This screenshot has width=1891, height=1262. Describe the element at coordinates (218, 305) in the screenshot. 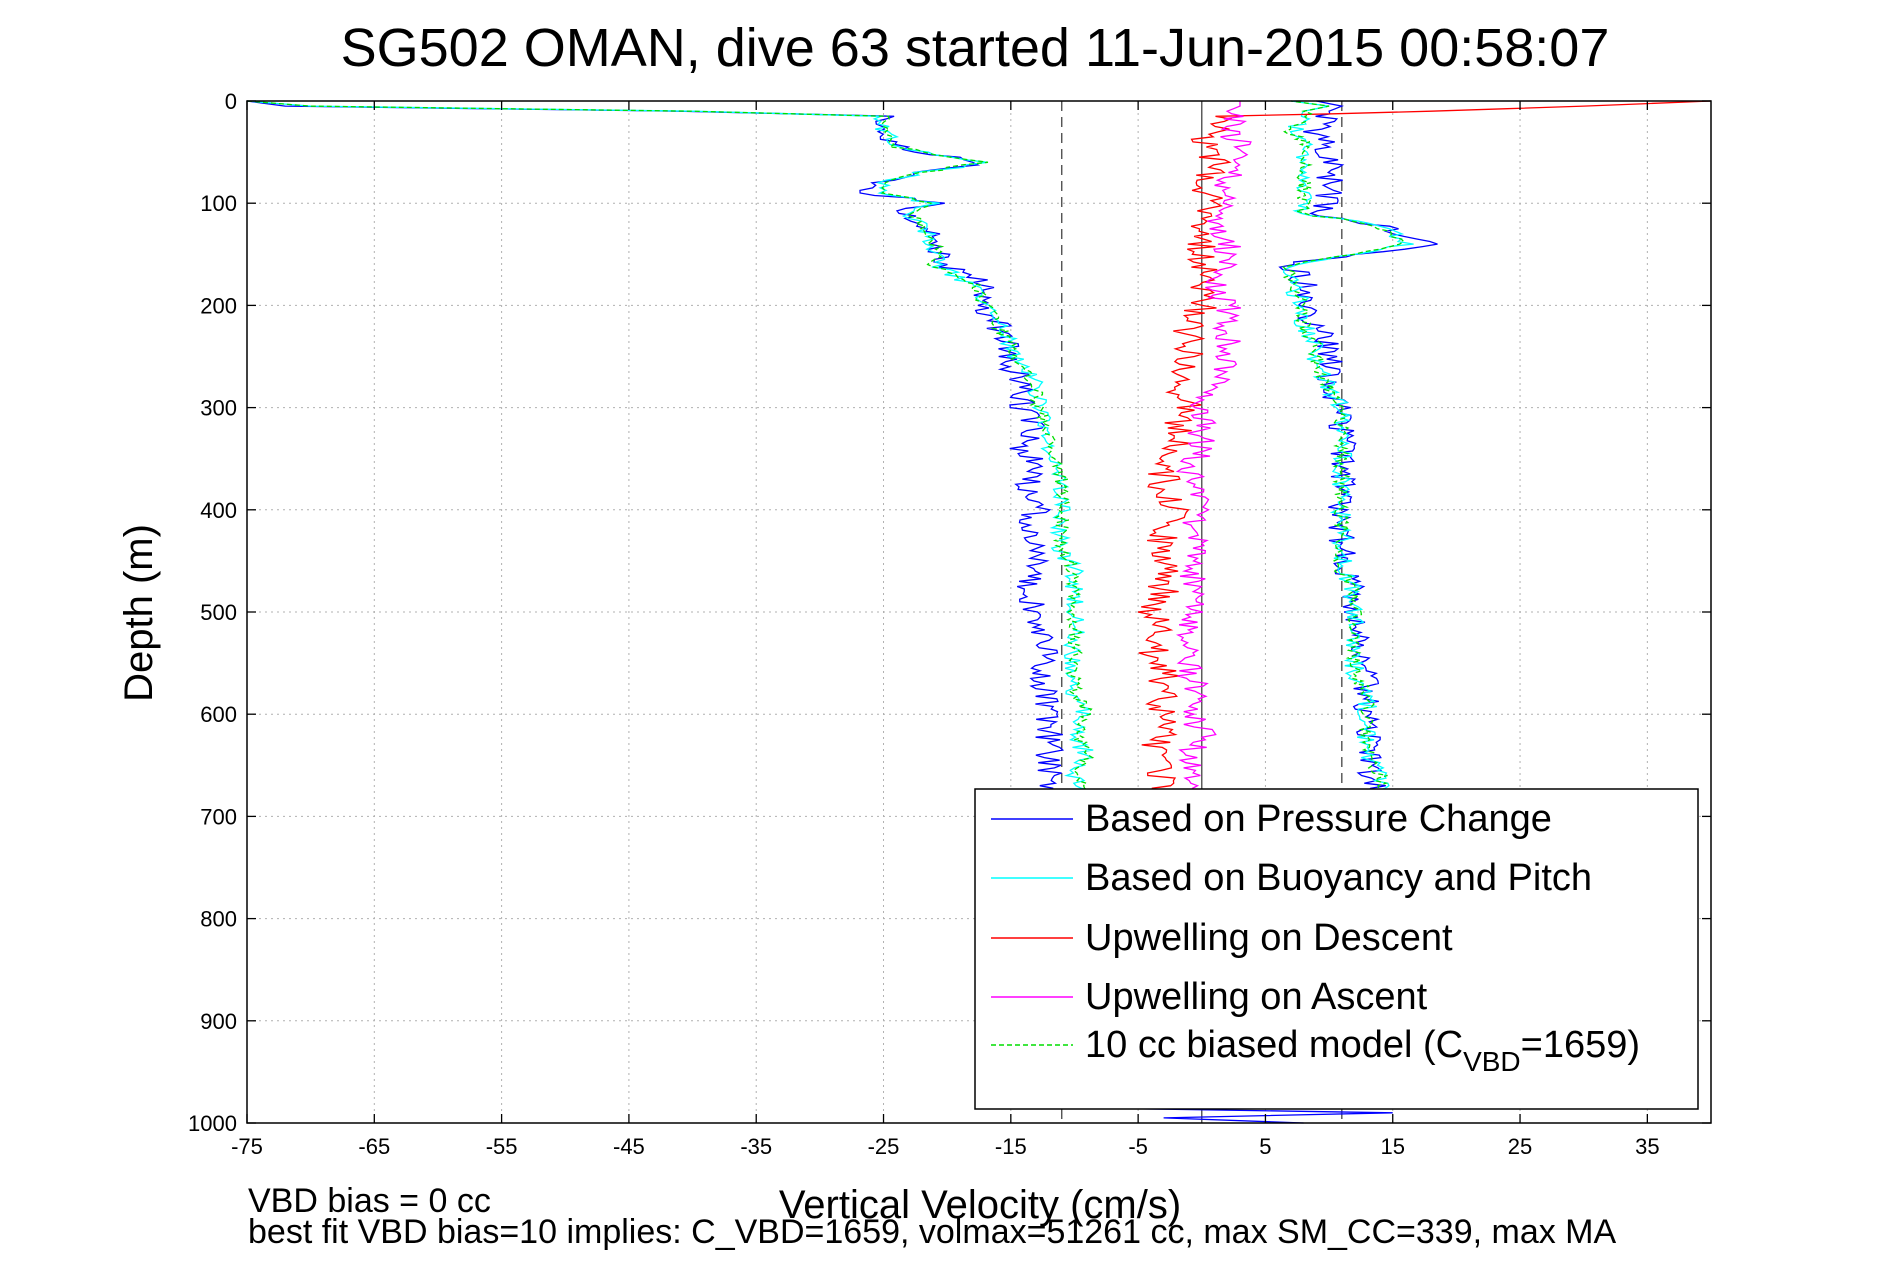

I see `y-tick-label: 200` at that location.